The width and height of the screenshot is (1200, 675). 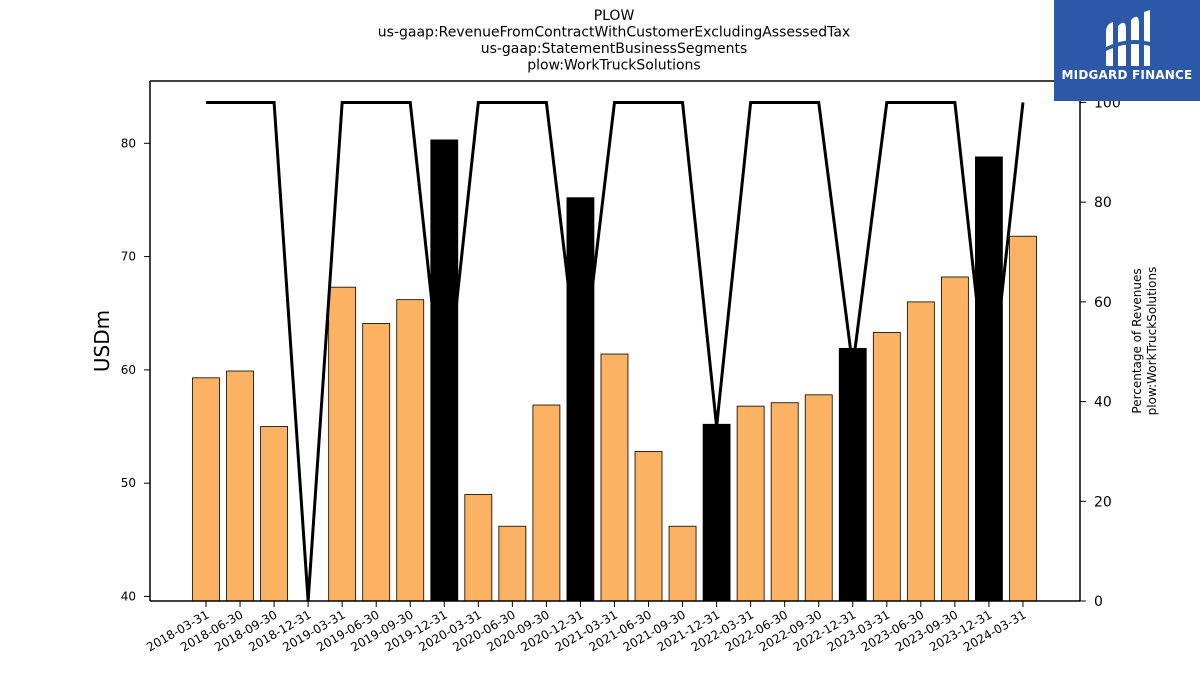 What do you see at coordinates (1098, 602) in the screenshot?
I see `y2-tick-label: 0` at bounding box center [1098, 602].